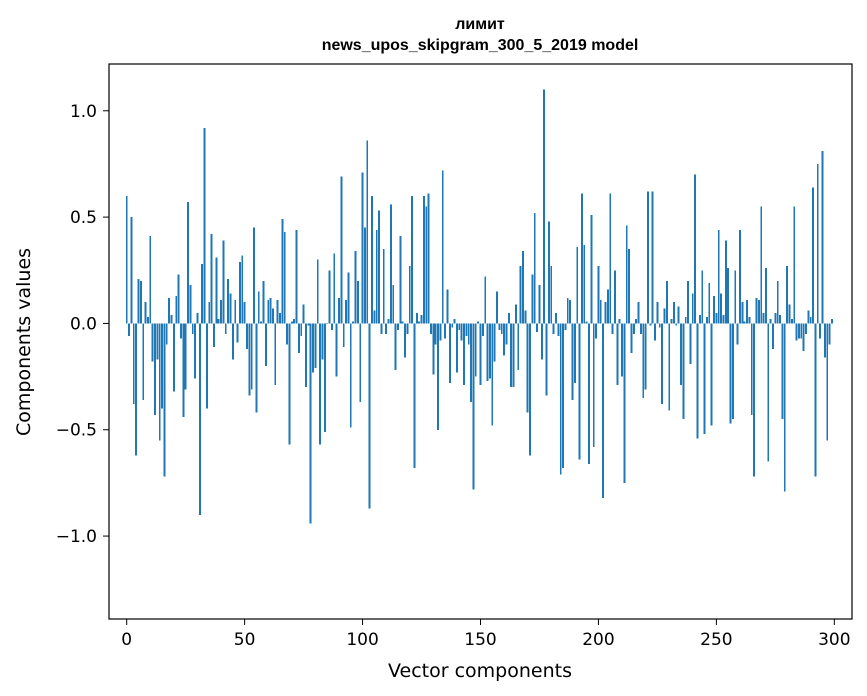 The height and width of the screenshot is (696, 867). Describe the element at coordinates (83, 324) in the screenshot. I see `y-tick-label: 0.0` at that location.